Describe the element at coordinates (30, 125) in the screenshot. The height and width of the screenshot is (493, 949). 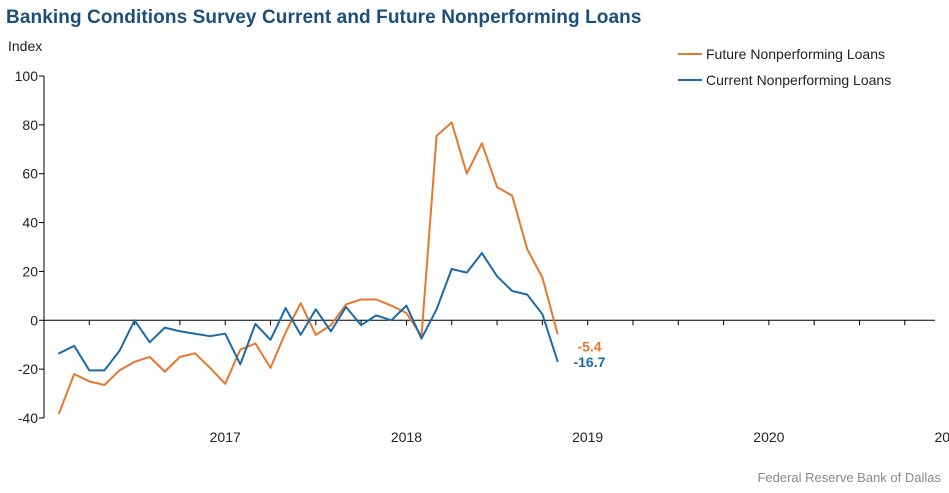
I see `y-tick-label: 80` at that location.